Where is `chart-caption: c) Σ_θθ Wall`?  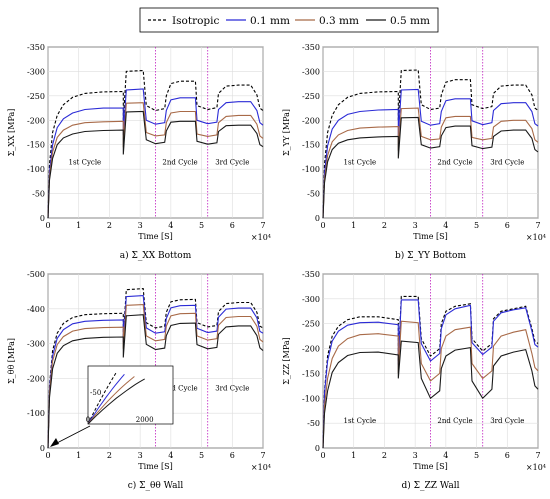 chart-caption: c) Σ_θθ Wall is located at coordinates (156, 485).